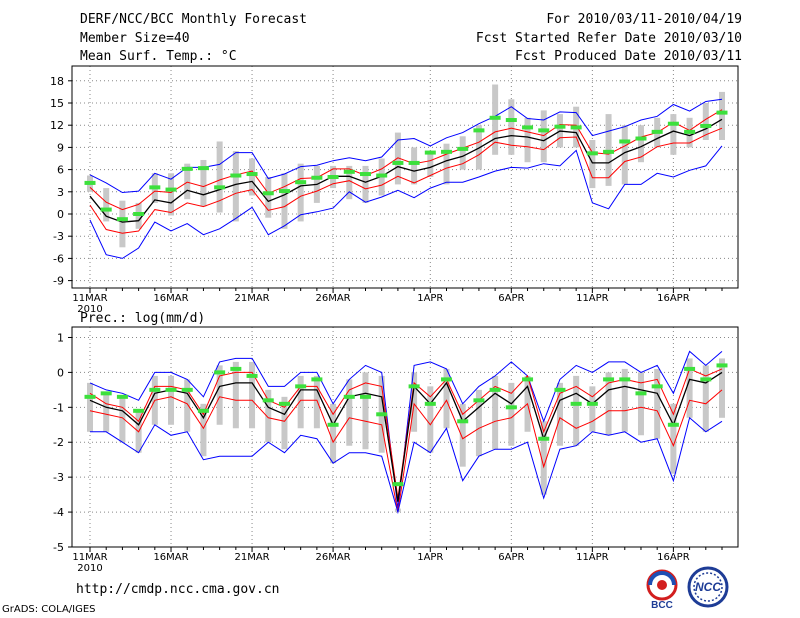  I want to click on prec-ytick-label: -5, so click(58, 547).